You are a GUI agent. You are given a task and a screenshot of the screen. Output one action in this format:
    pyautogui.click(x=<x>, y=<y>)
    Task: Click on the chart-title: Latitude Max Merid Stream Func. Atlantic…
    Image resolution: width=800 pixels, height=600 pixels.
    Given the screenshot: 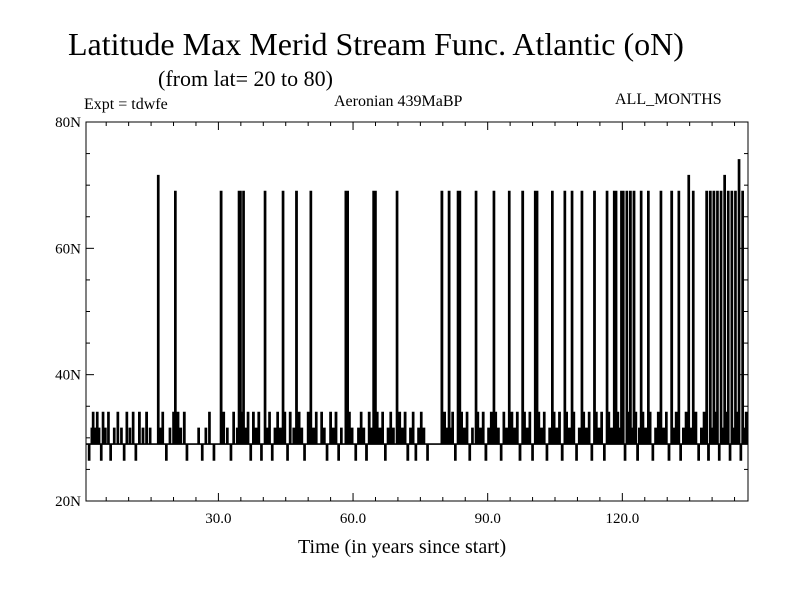 What is the action you would take?
    pyautogui.click(x=376, y=44)
    